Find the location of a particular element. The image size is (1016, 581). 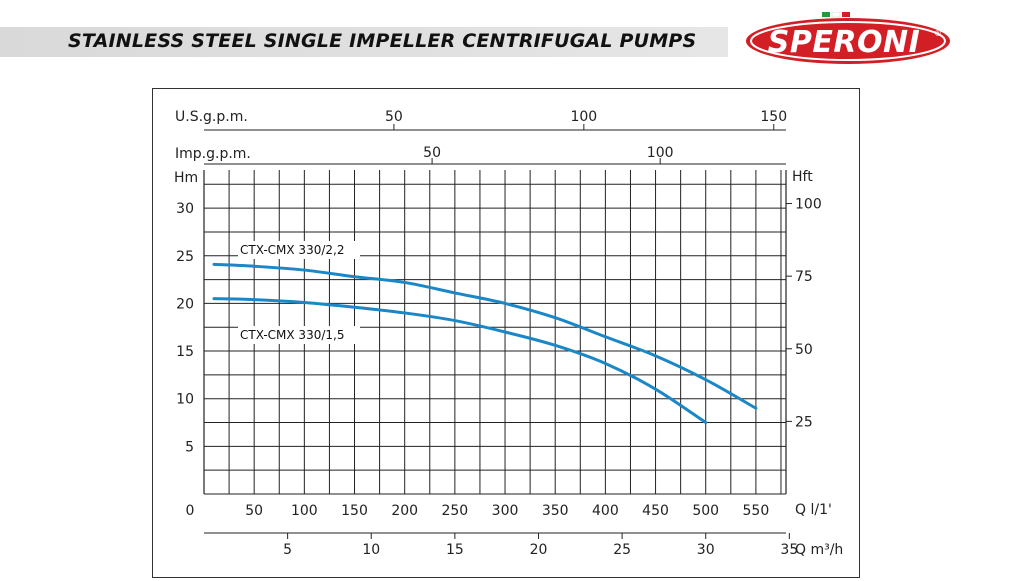

hft-tick-label: 50 is located at coordinates (804, 350).